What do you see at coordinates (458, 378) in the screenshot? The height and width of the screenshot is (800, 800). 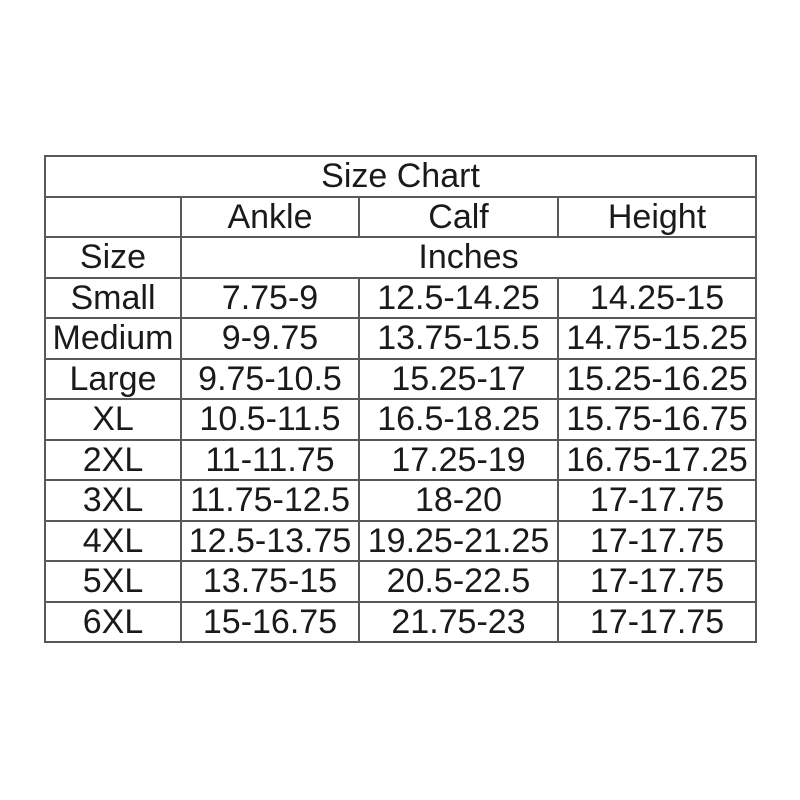 I see `calf-cell: 15.25-17` at bounding box center [458, 378].